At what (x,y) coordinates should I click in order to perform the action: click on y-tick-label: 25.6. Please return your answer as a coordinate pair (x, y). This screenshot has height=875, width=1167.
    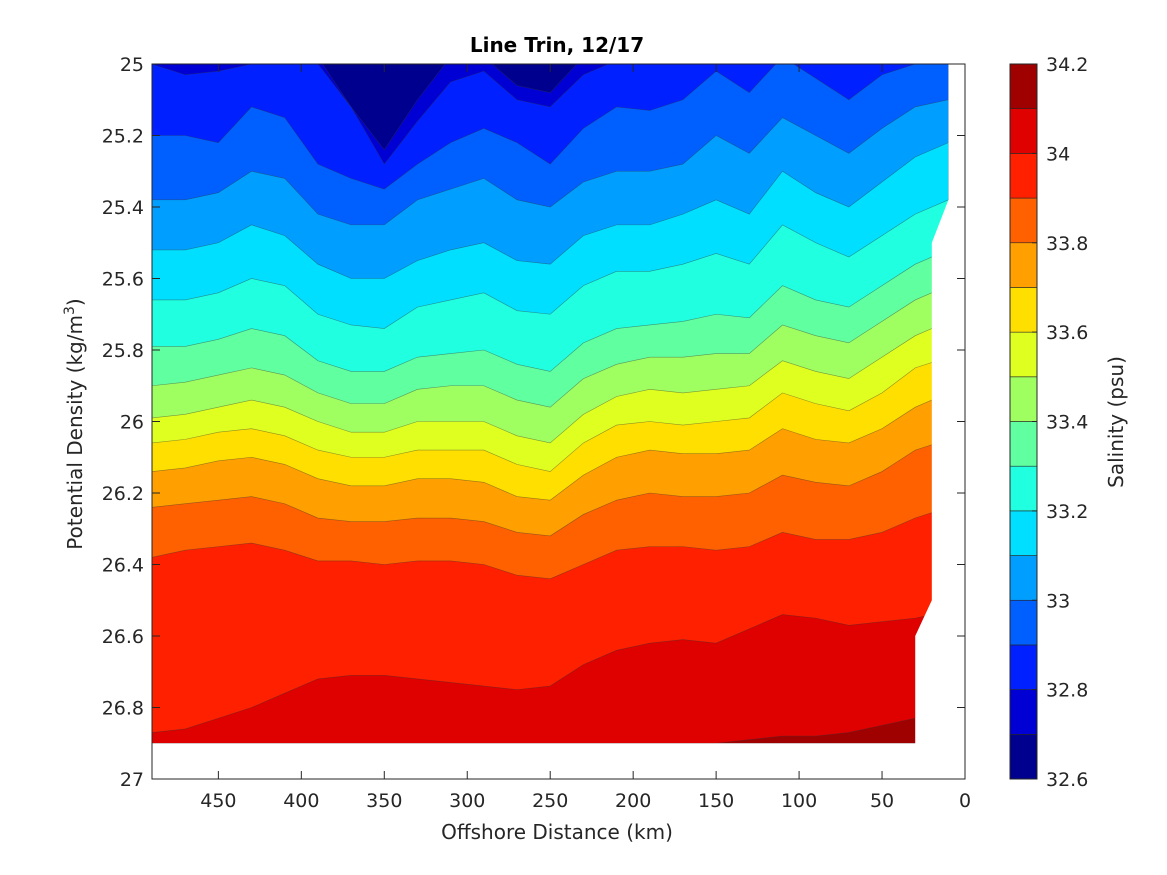
    Looking at the image, I should click on (123, 280).